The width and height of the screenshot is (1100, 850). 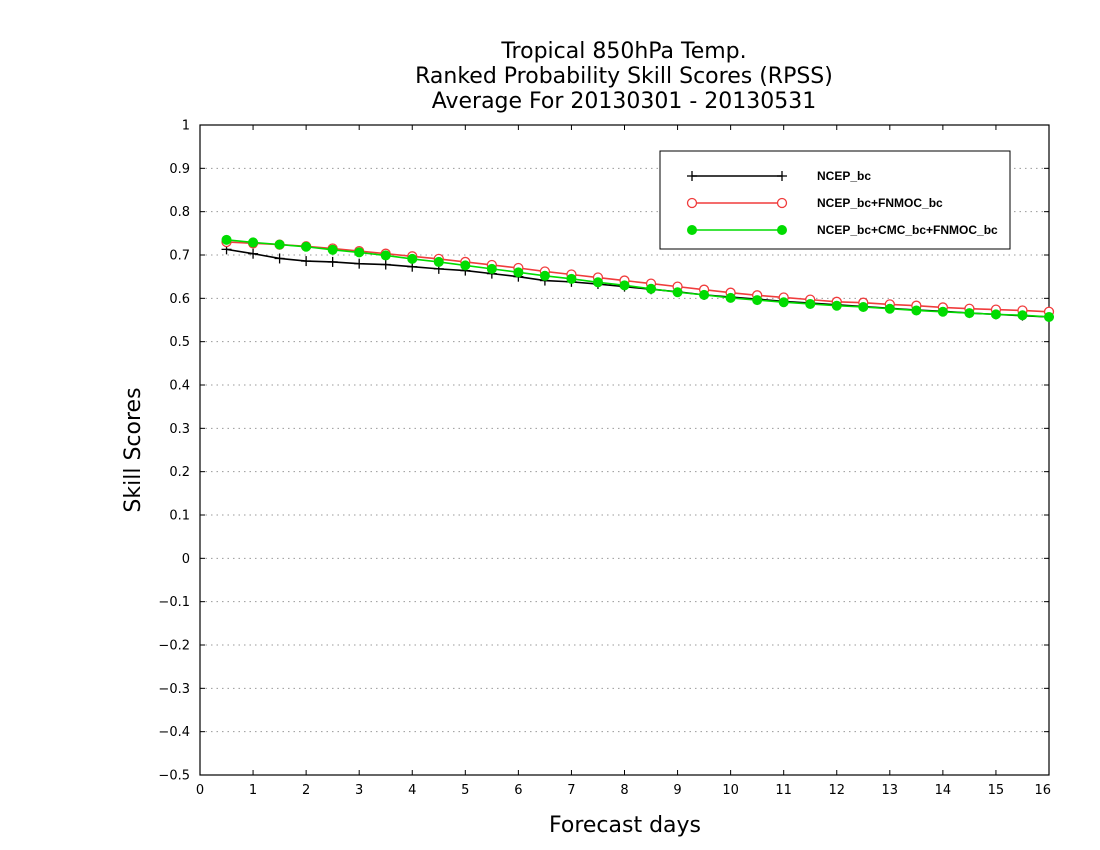 I want to click on y-tick-label: −0.2, so click(x=174, y=646).